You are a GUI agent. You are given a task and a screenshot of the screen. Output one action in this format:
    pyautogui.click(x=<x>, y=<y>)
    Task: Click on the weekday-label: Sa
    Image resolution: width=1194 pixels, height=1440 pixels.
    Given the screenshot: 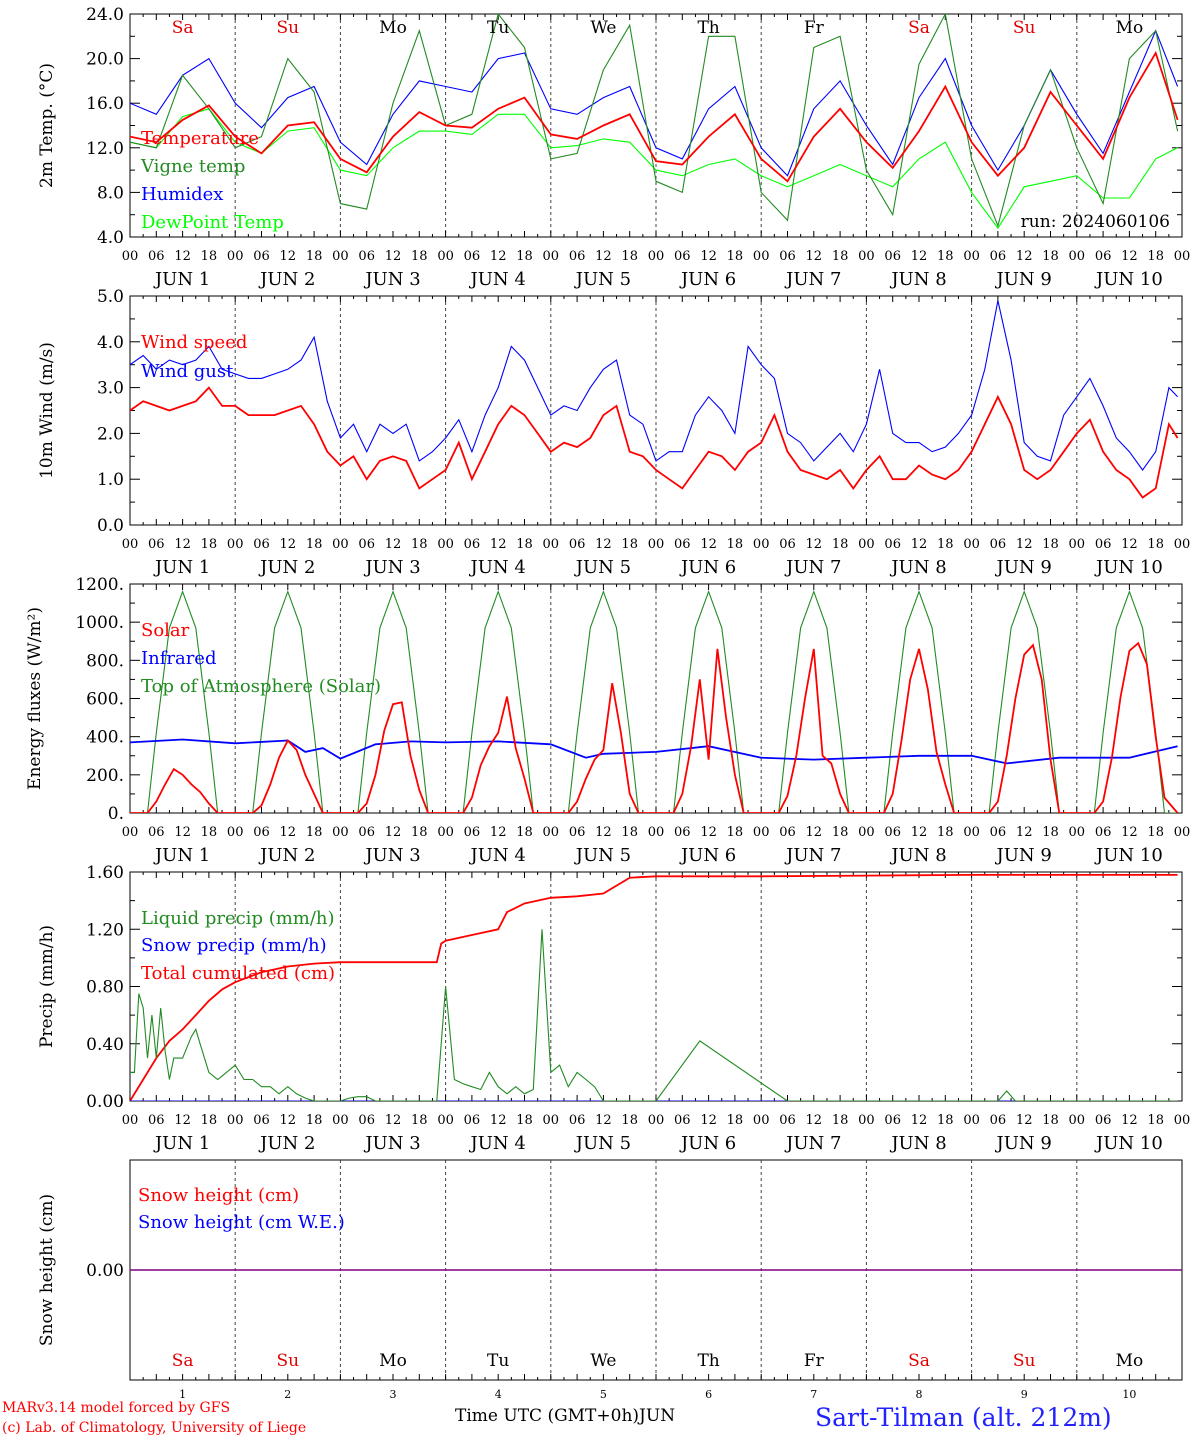 What is the action you would take?
    pyautogui.click(x=183, y=28)
    